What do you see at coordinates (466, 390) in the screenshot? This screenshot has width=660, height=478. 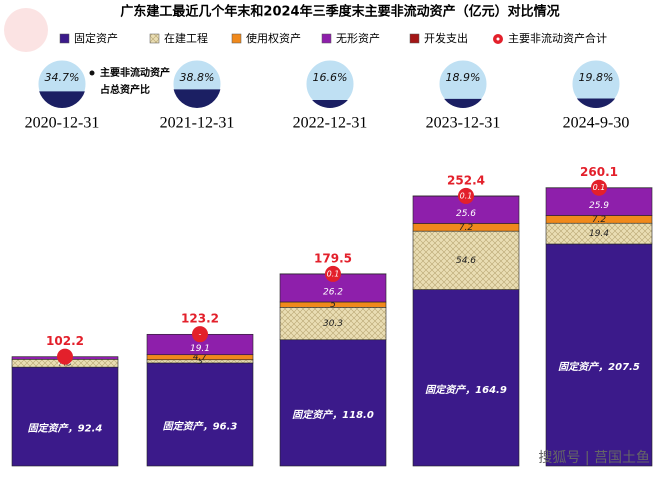 I see `value-label: 固定资产，164.9` at bounding box center [466, 390].